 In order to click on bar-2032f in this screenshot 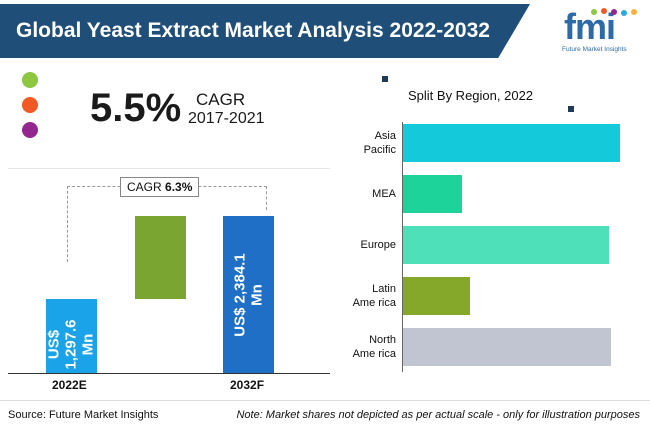, I will do `click(248, 294)`.